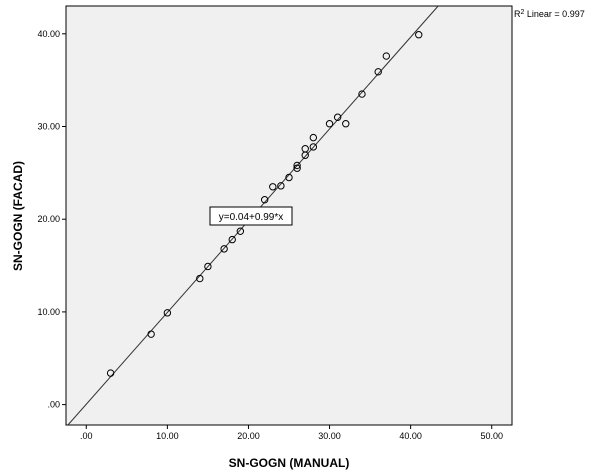 The height and width of the screenshot is (475, 595). Describe the element at coordinates (248, 436) in the screenshot. I see `x-tick-label: 20.00` at that location.